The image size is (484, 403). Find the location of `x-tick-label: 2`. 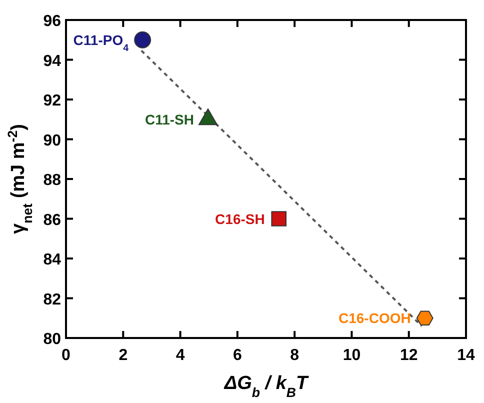

x-tick-label: 2 is located at coordinates (123, 355).